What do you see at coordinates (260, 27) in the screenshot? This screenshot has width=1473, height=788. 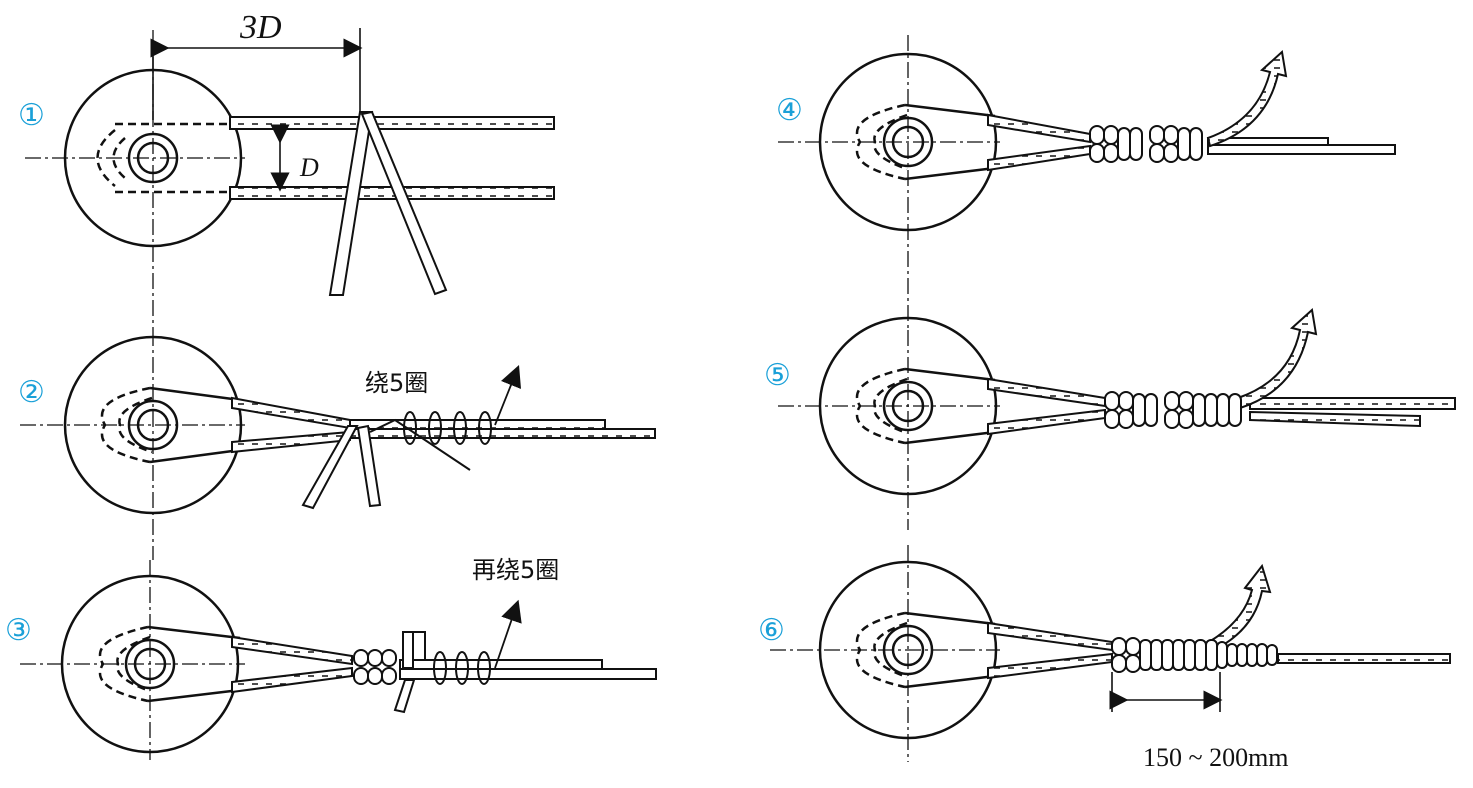 I see `label-3D: 3D` at bounding box center [260, 27].